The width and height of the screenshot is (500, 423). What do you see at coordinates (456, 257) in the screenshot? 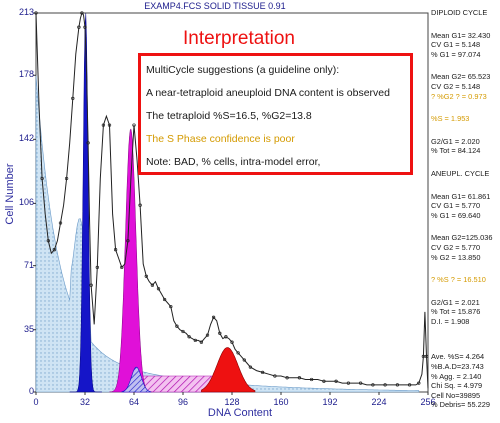
I see `stat-line: % G2 = 13.850` at bounding box center [456, 257].